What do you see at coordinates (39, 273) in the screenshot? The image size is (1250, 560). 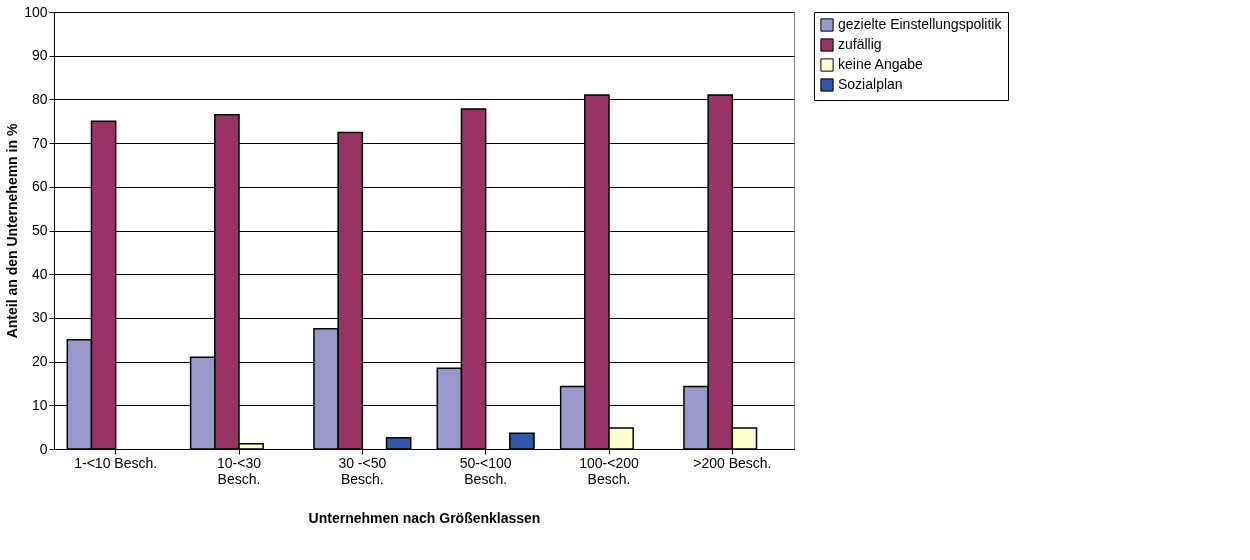 I see `y-tick-label: 40` at bounding box center [39, 273].